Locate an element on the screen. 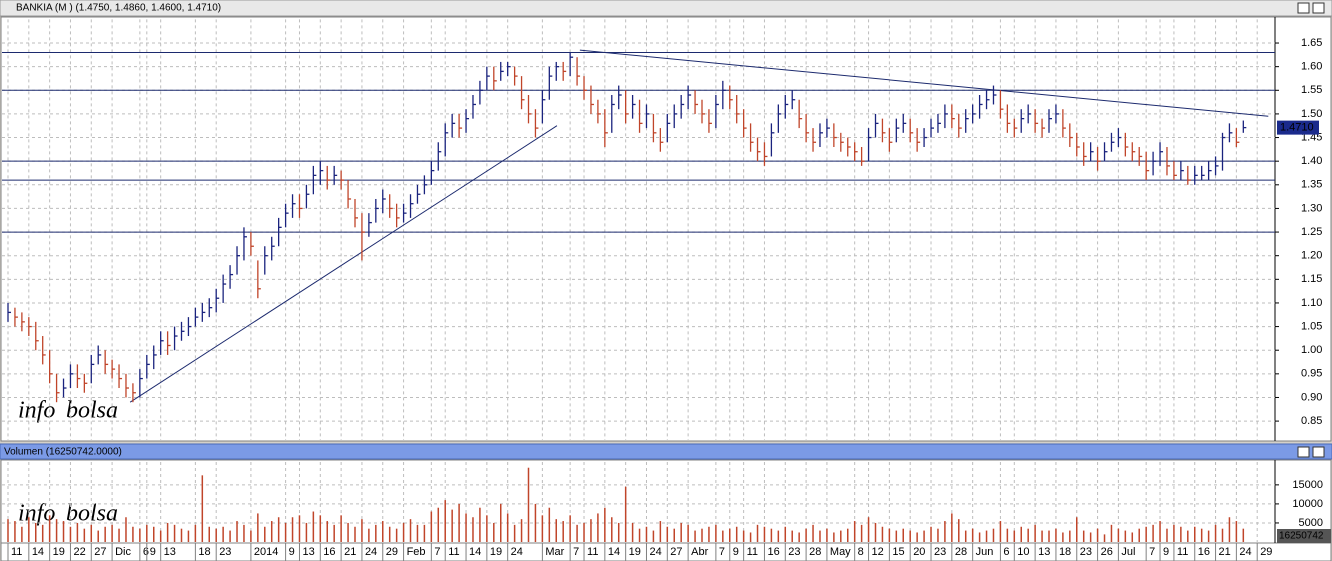  y-tick-label: 1.65 is located at coordinates (1311, 43).